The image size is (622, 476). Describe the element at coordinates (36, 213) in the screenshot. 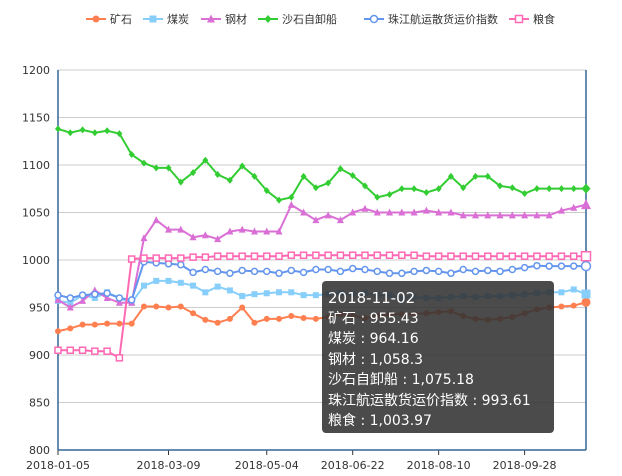

I see `y-tick-label: 1050` at that location.